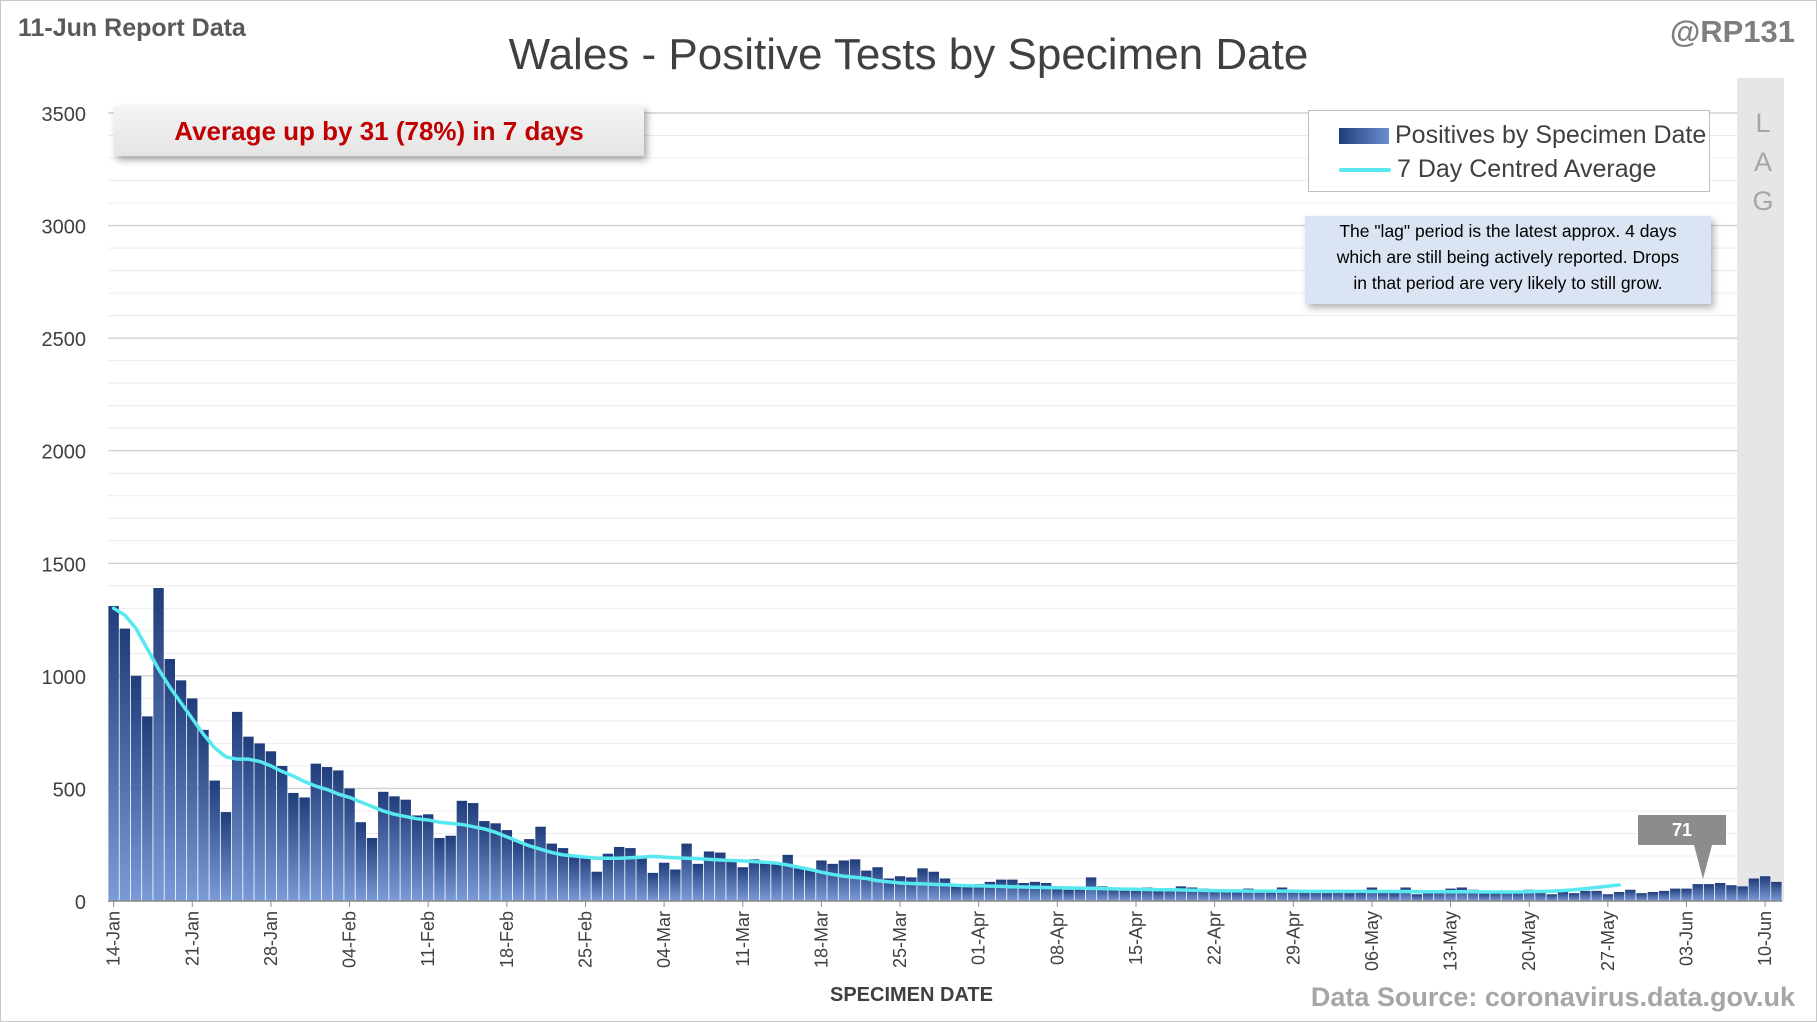 The width and height of the screenshot is (1817, 1022). I want to click on callout-pointer, so click(1703, 862).